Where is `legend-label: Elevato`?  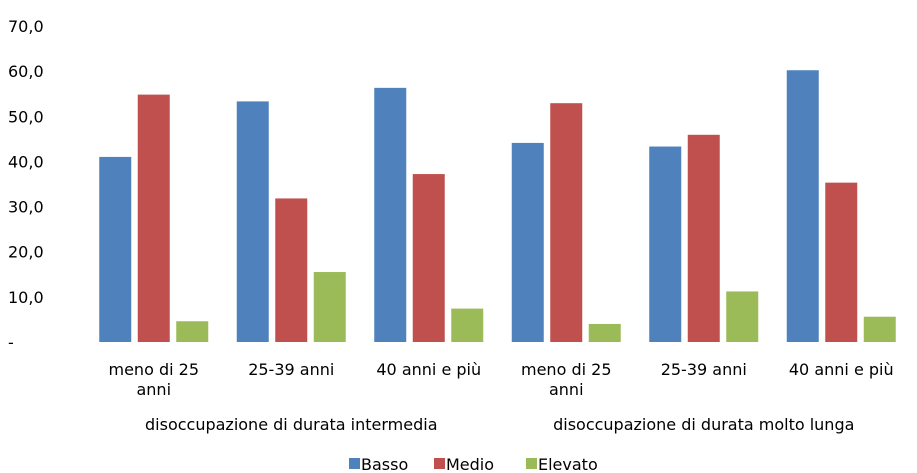 legend-label: Elevato is located at coordinates (568, 464).